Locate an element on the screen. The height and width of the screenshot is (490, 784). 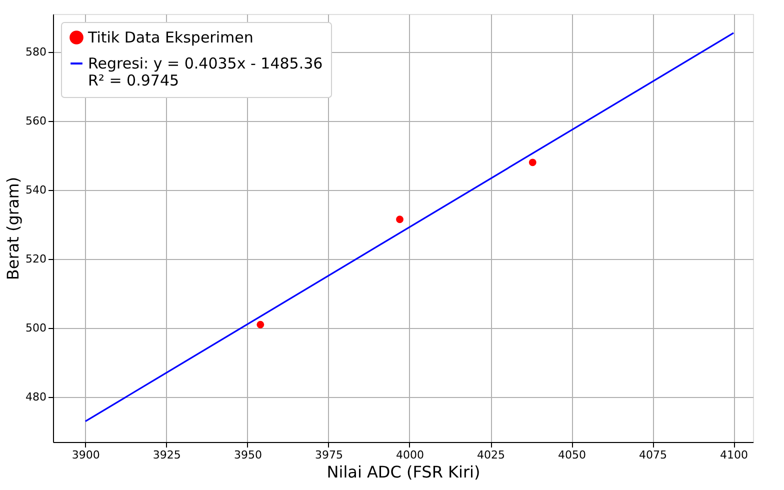
y-tick-label: 520 is located at coordinates (36, 259).